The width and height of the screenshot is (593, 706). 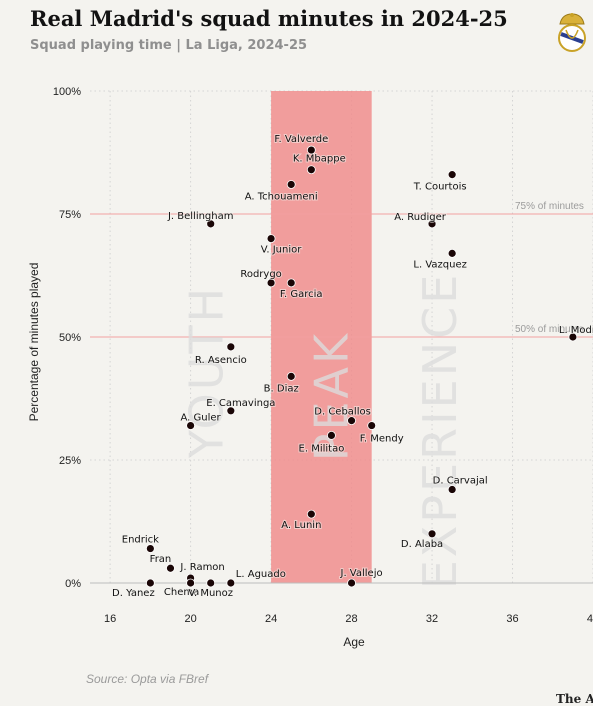 I want to click on point-label: T. Courtois, so click(x=440, y=187).